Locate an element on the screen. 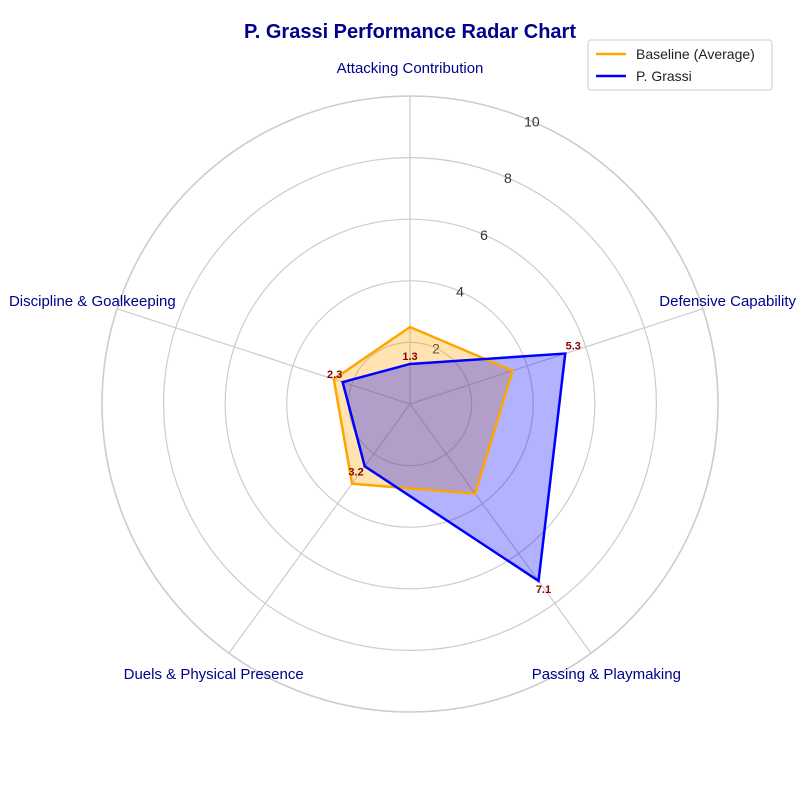 The height and width of the screenshot is (800, 800). r-tick-label: 2 is located at coordinates (436, 348).